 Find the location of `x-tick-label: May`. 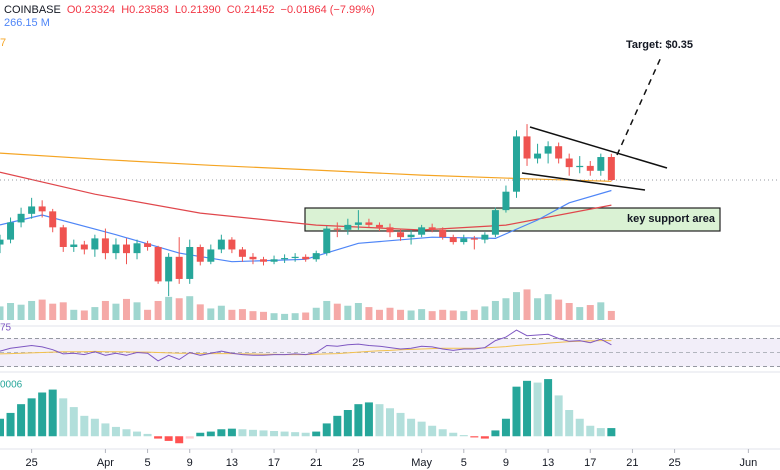

x-tick-label: May is located at coordinates (421, 463).